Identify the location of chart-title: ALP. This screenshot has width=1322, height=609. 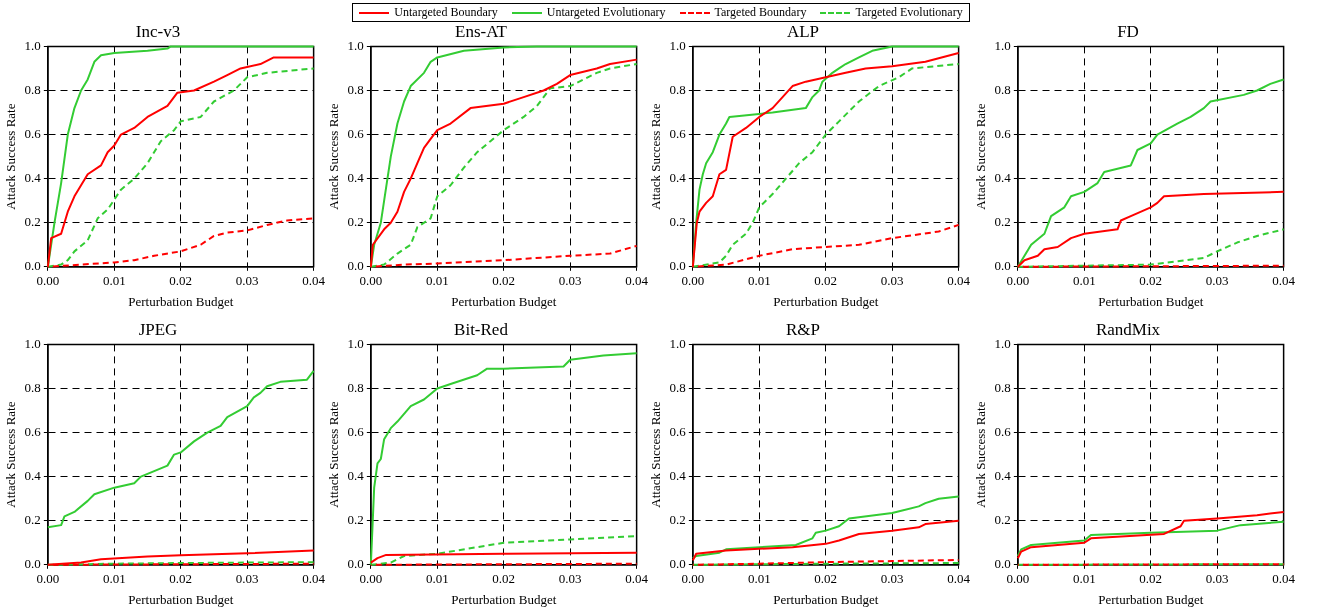
(803, 31).